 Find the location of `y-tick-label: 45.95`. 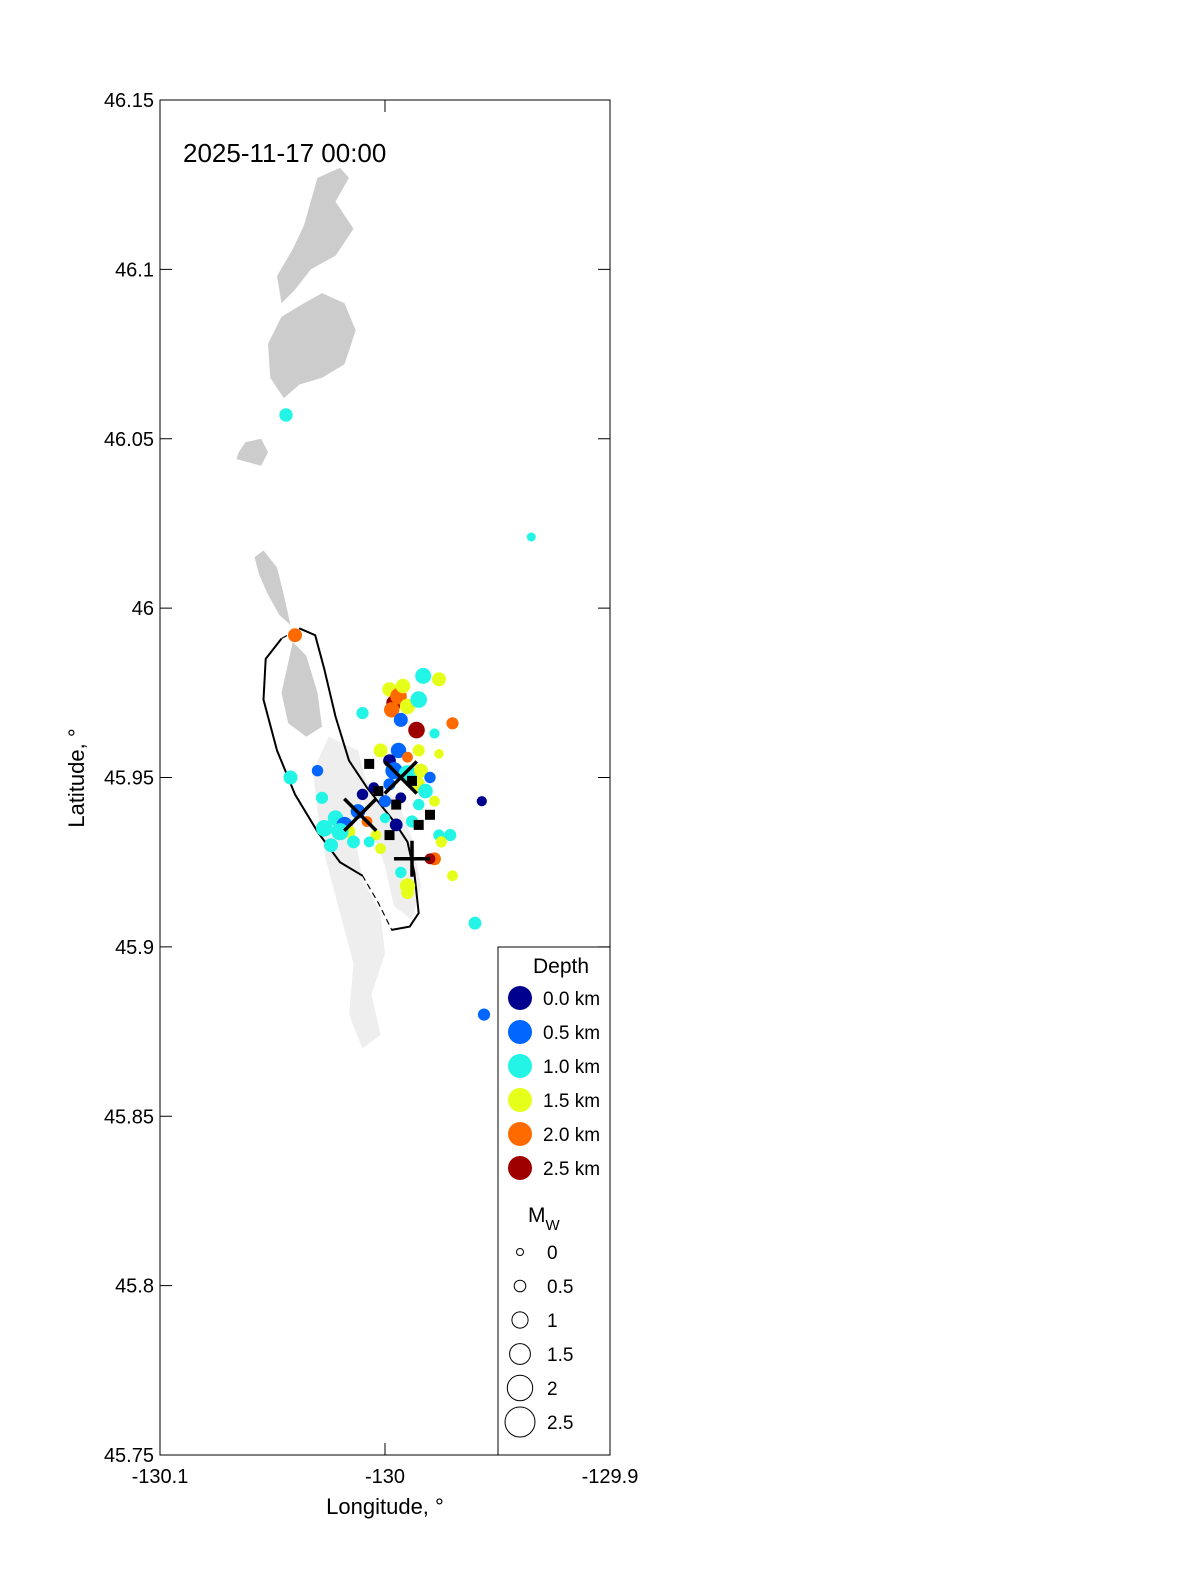

y-tick-label: 45.95 is located at coordinates (129, 779).